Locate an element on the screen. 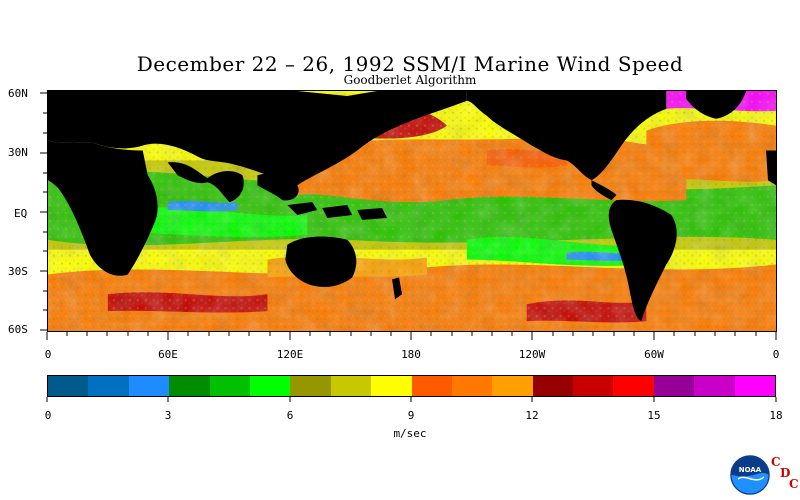 This screenshot has height=500, width=800. noaa-logo-text: NOAA is located at coordinates (750, 470).